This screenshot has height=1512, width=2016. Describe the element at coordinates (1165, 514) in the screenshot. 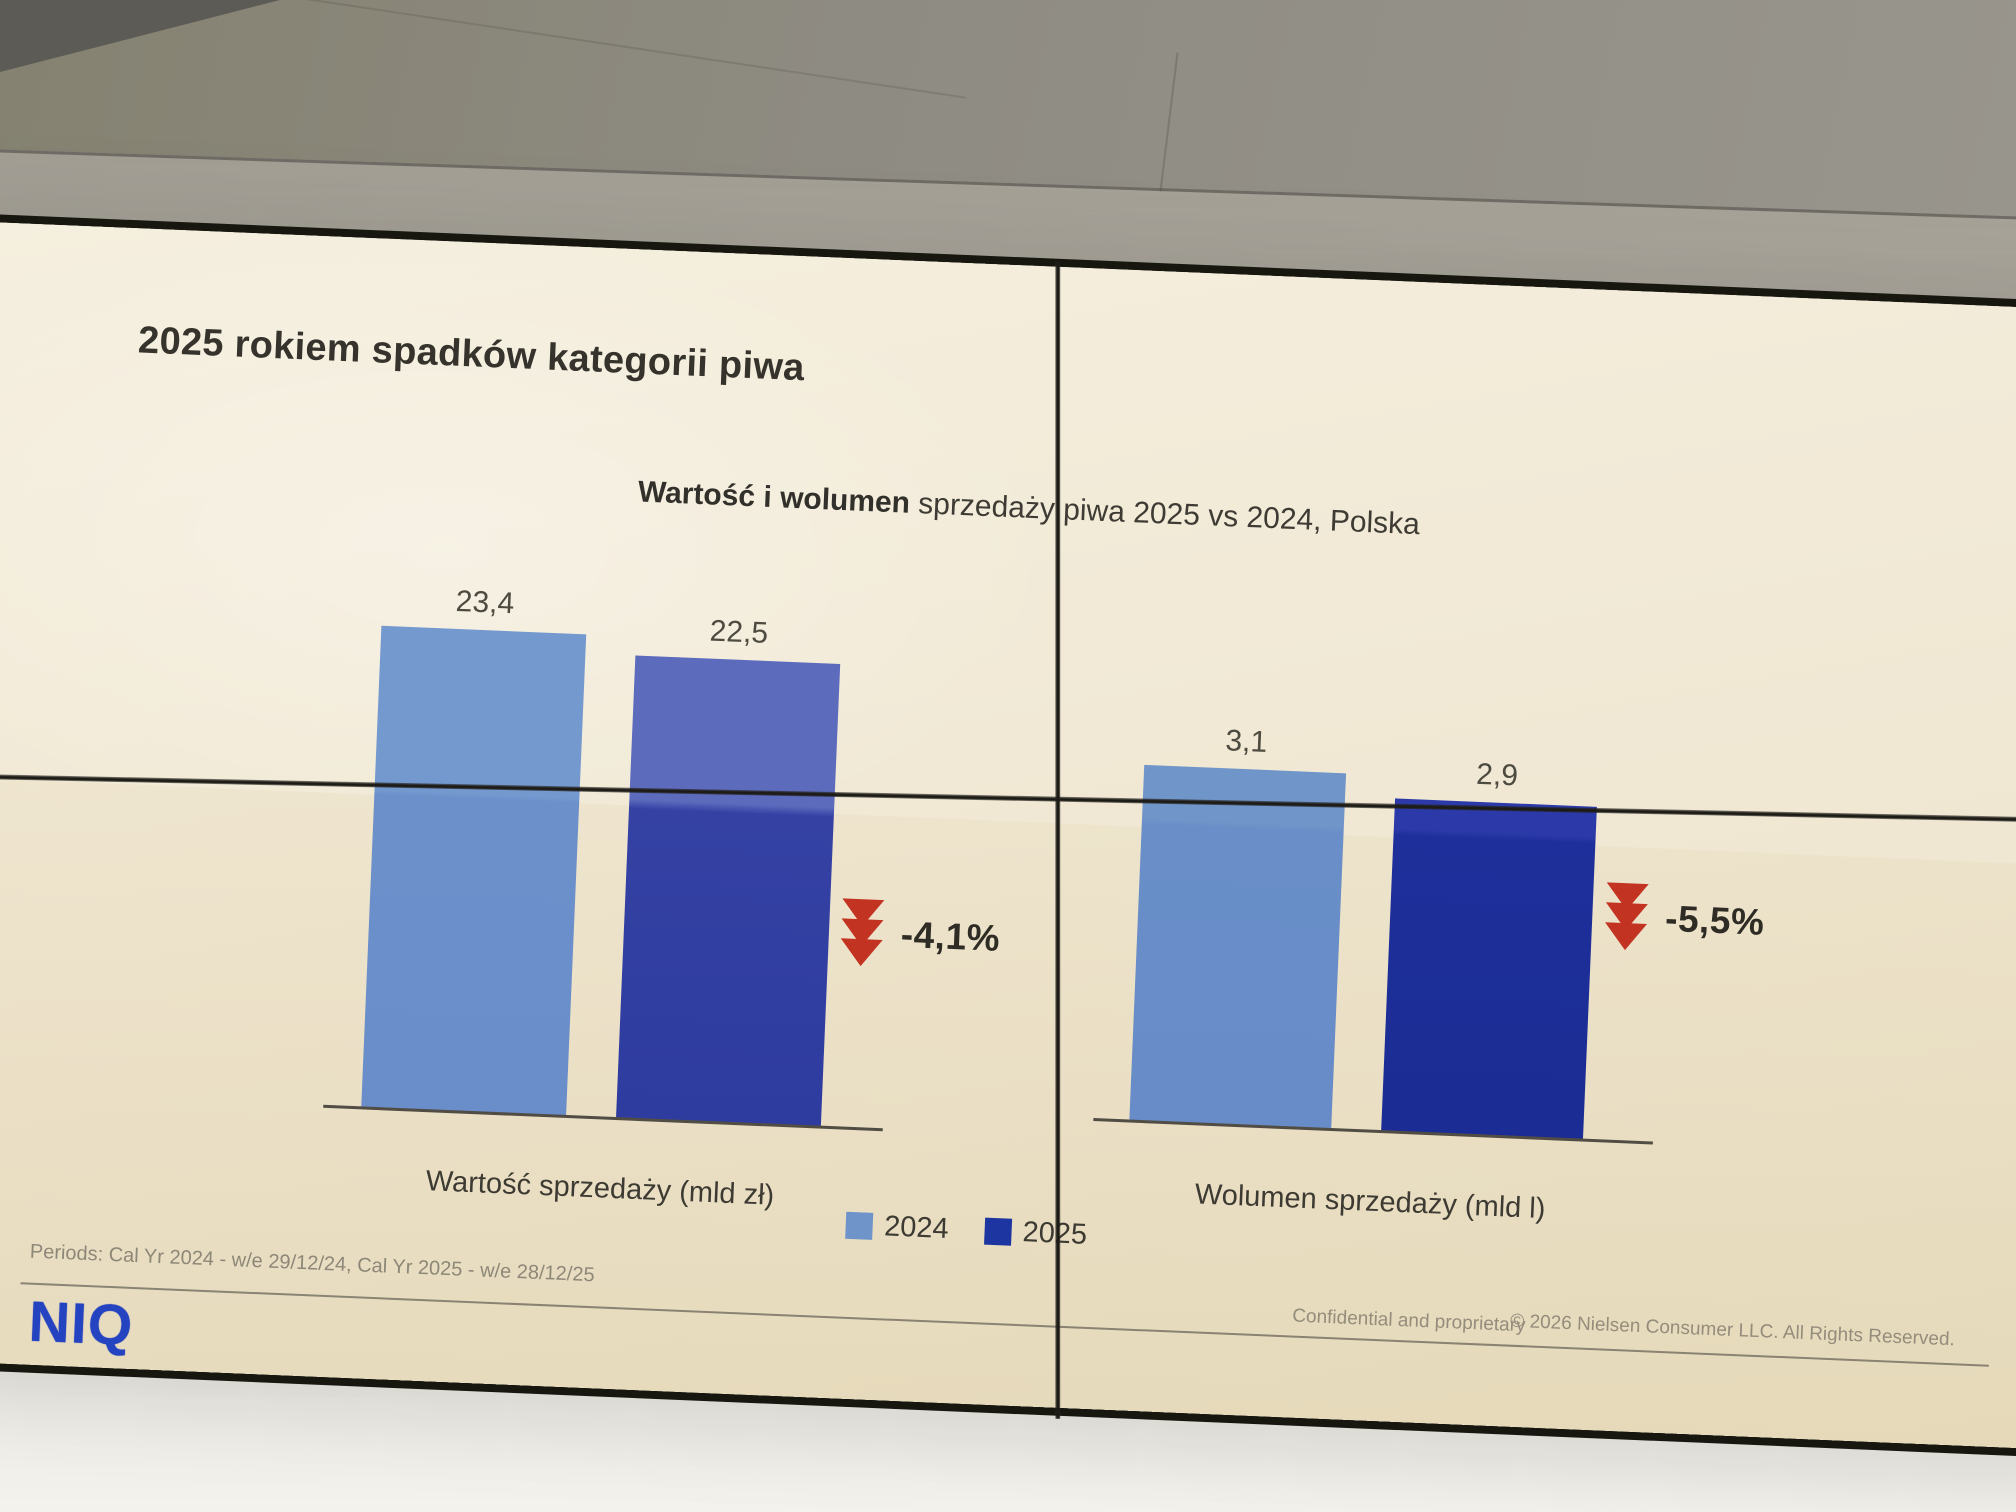

I see `chart-title-rest: sprzedaży piwa 2025 vs 2024, Polska` at that location.